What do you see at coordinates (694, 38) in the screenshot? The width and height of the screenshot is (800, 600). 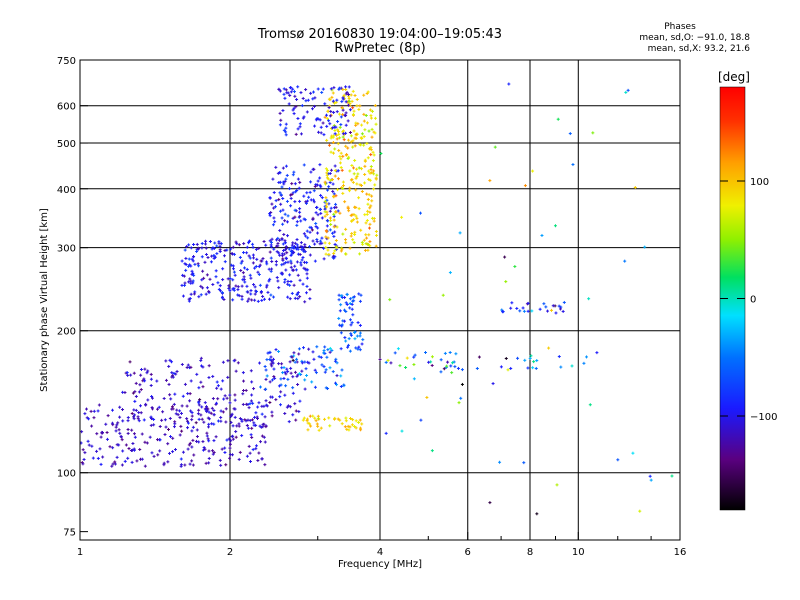 I see `phase-stats-o: mean, sd,O: −91.0, 18.8` at bounding box center [694, 38].